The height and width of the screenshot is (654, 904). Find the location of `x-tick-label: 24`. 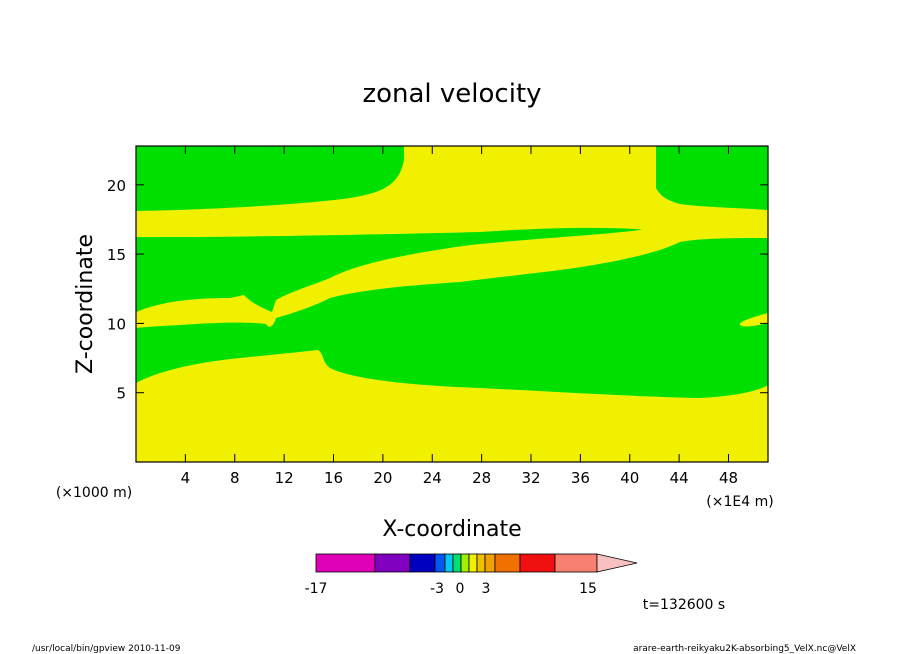

x-tick-label: 24 is located at coordinates (432, 478).